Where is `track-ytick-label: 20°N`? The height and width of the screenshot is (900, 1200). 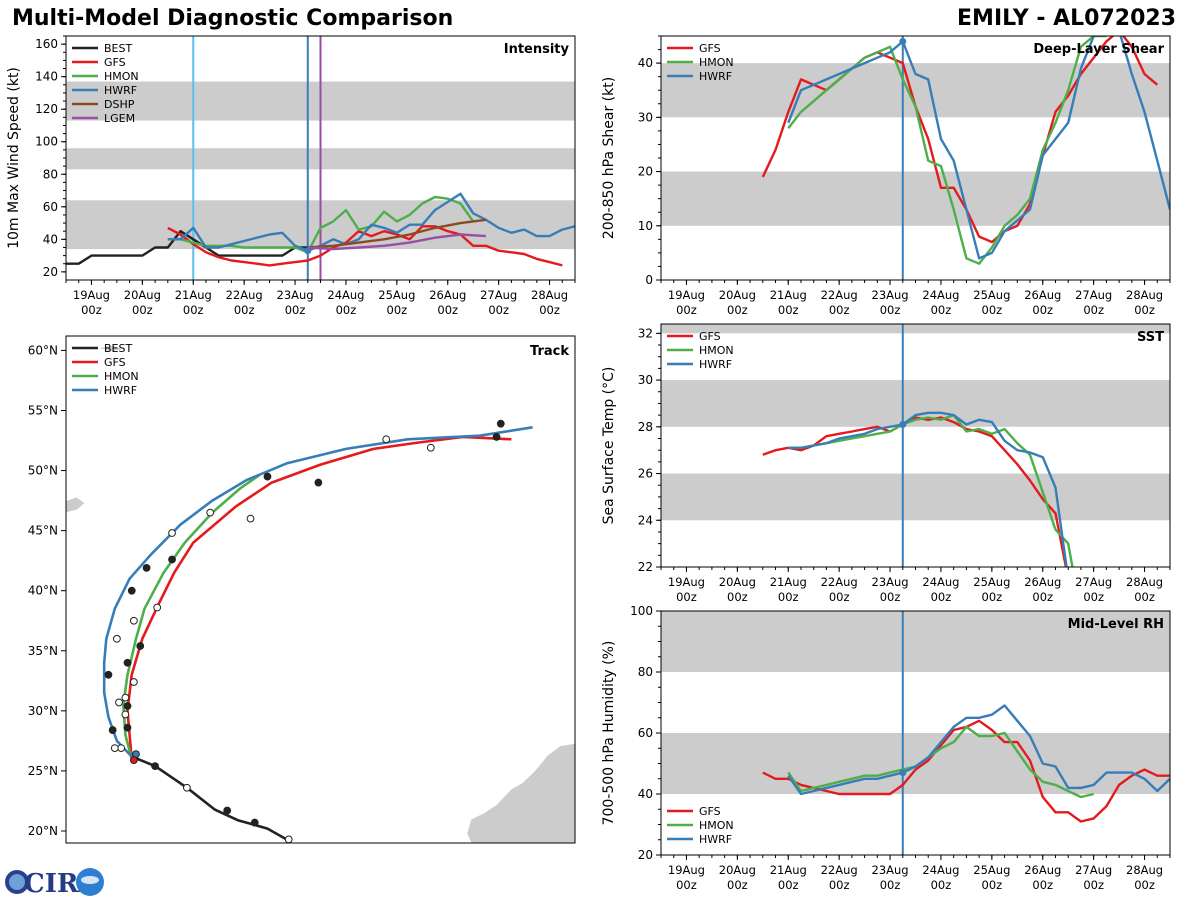
track-ytick-label: 20°N is located at coordinates (43, 831).